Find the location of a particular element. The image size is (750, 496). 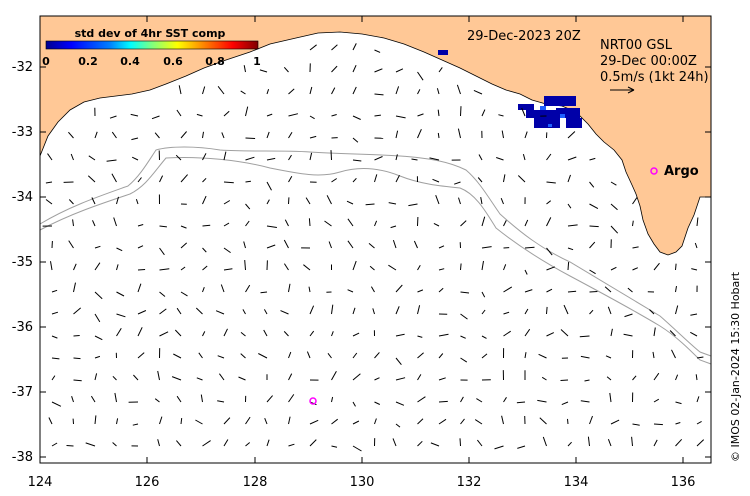

sst-stddev-patch is located at coordinates (510, 89).